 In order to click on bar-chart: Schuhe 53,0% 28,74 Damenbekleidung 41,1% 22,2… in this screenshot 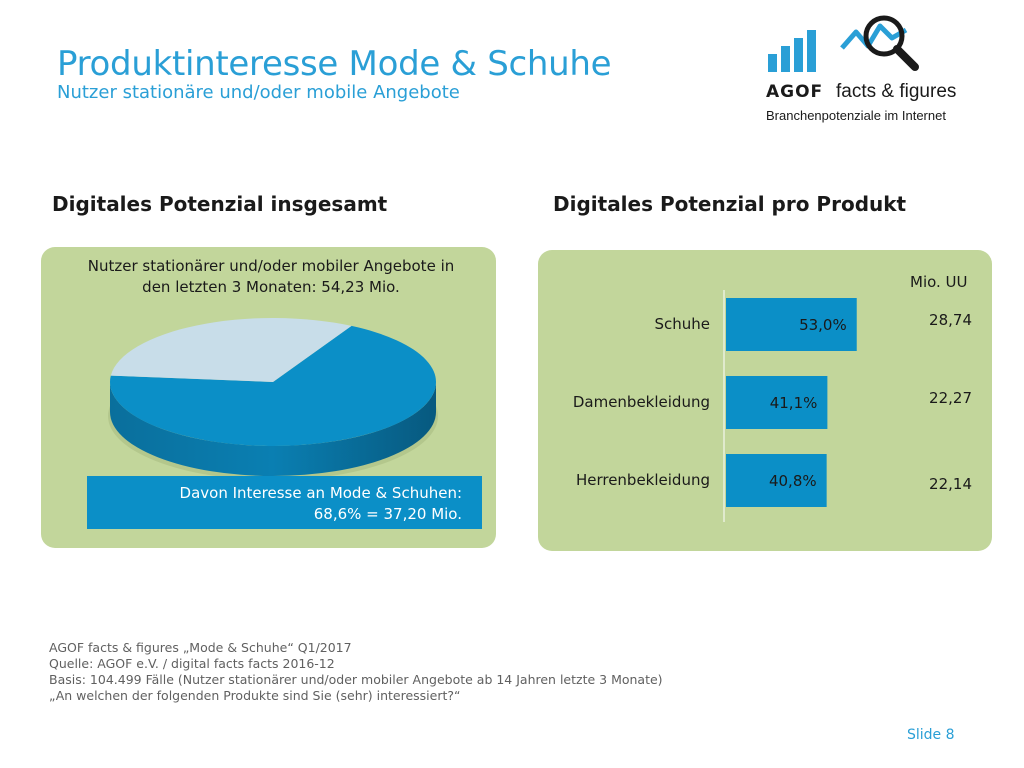, I will do `click(772, 406)`.